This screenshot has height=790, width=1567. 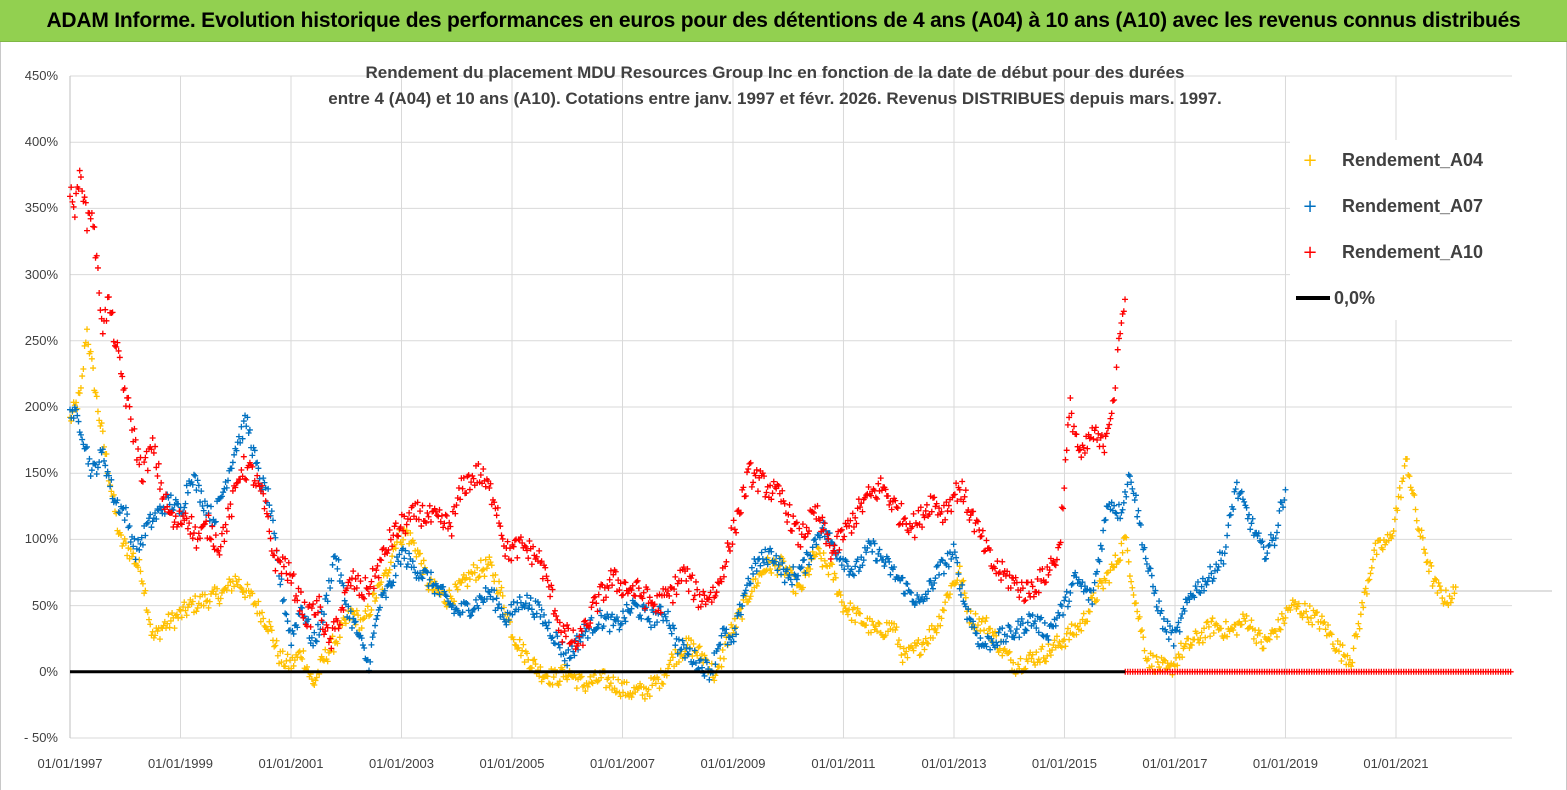 I want to click on x-tick-label: 01/01/2003, so click(x=401, y=763).